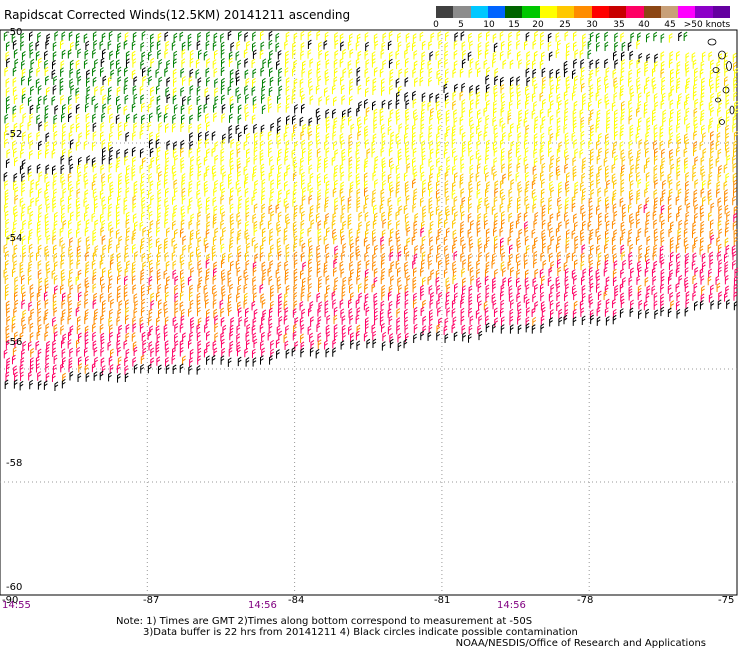  What do you see at coordinates (600, 12) in the screenshot?
I see `legend-swatch` at bounding box center [600, 12].